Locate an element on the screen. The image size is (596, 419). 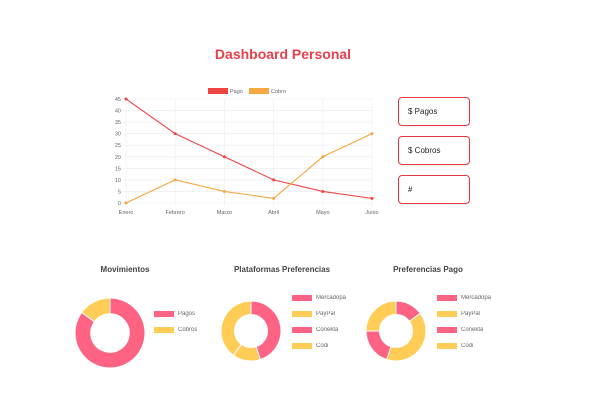
legend-item: Cobros is located at coordinates (180, 330).